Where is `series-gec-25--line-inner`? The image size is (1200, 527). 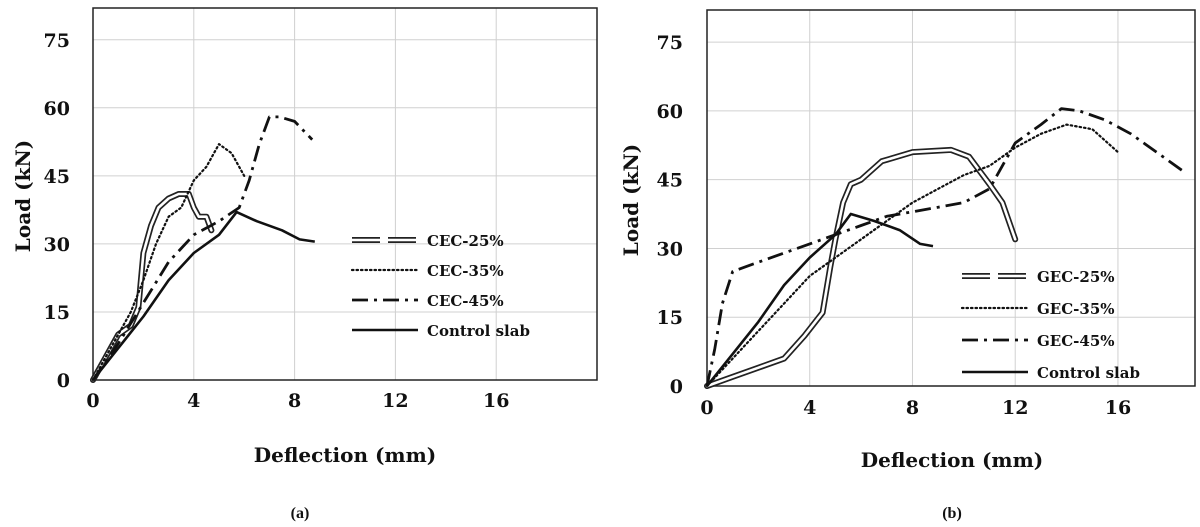 series-gec-25--line-inner is located at coordinates (861, 268).